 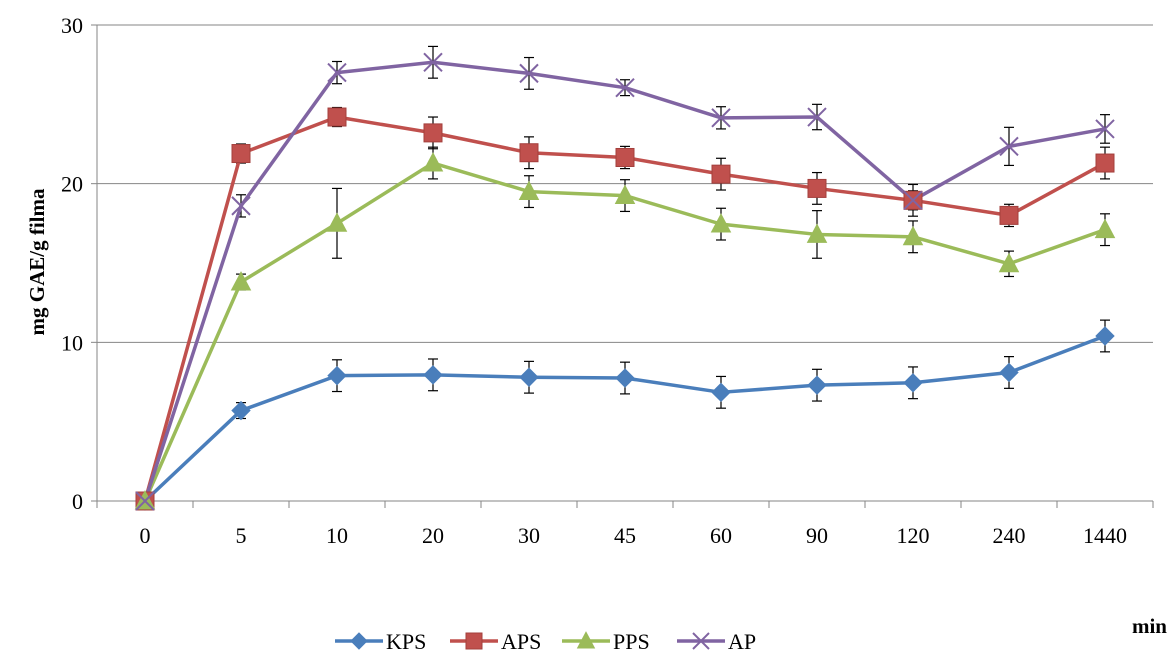 What do you see at coordinates (1149, 626) in the screenshot?
I see `x-axis-title: min` at bounding box center [1149, 626].